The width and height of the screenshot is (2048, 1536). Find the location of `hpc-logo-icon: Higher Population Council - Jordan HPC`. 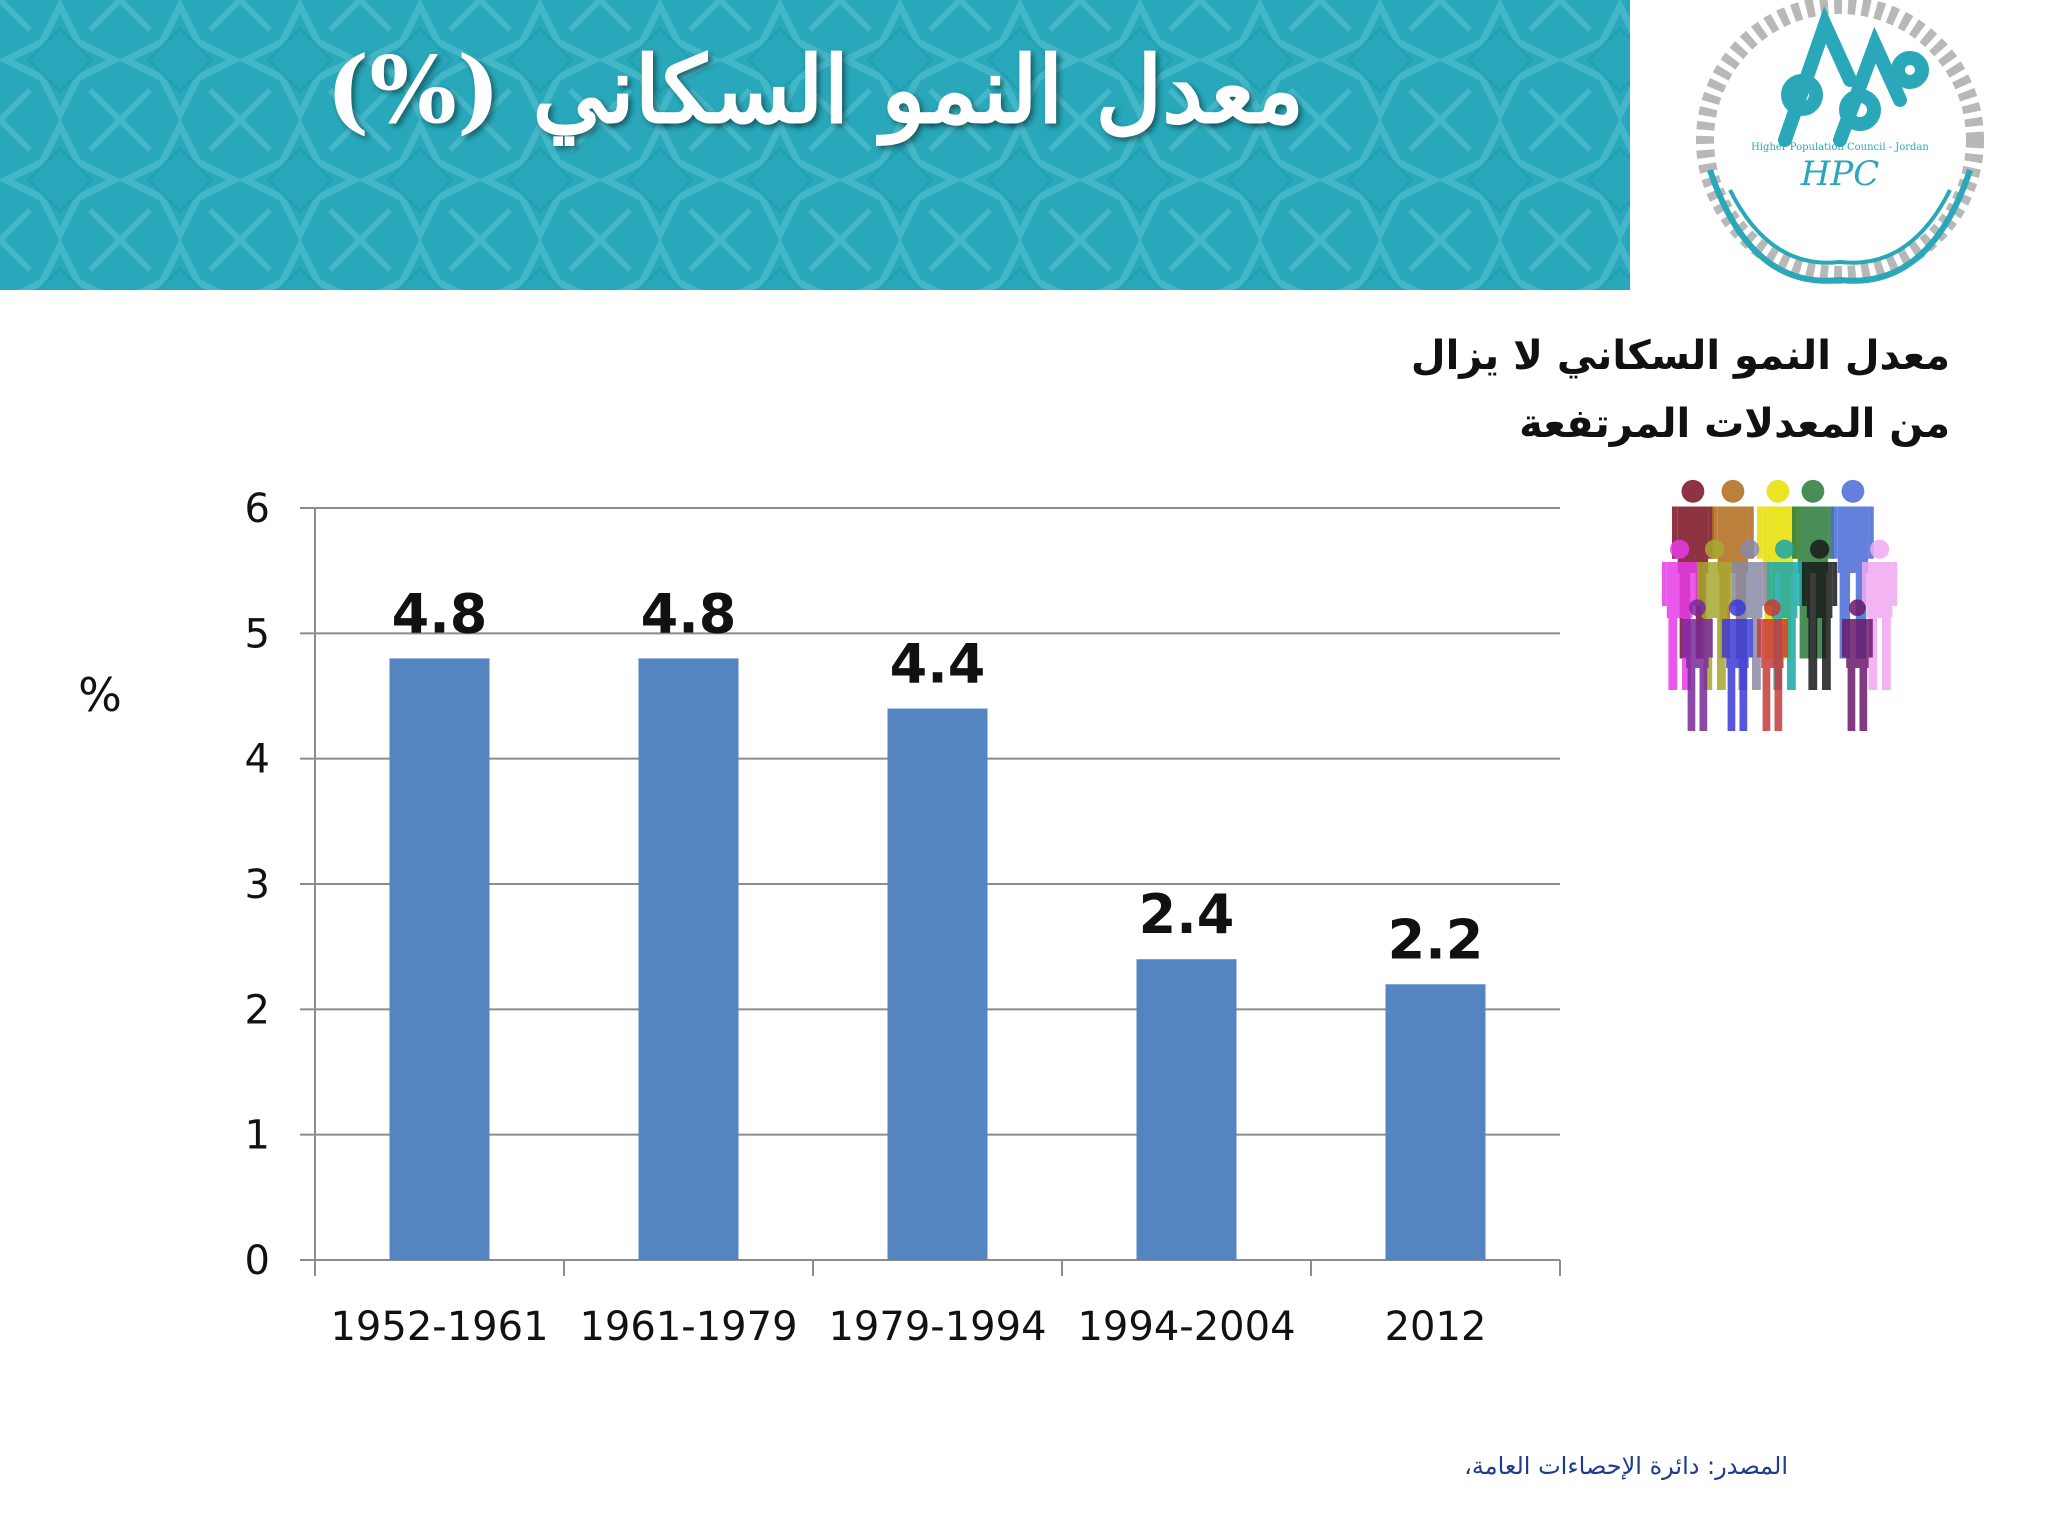

hpc-logo-icon: Higher Population Council - Jordan HPC is located at coordinates (1840, 150).